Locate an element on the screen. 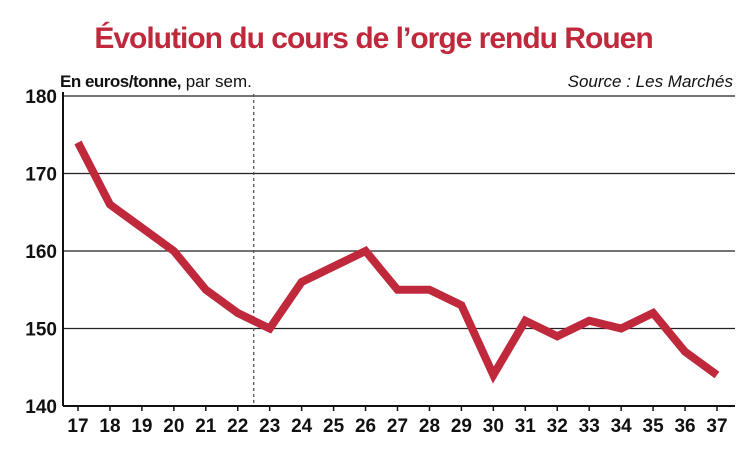 The width and height of the screenshot is (747, 459). x-tick-label-18: 18 is located at coordinates (109, 426).